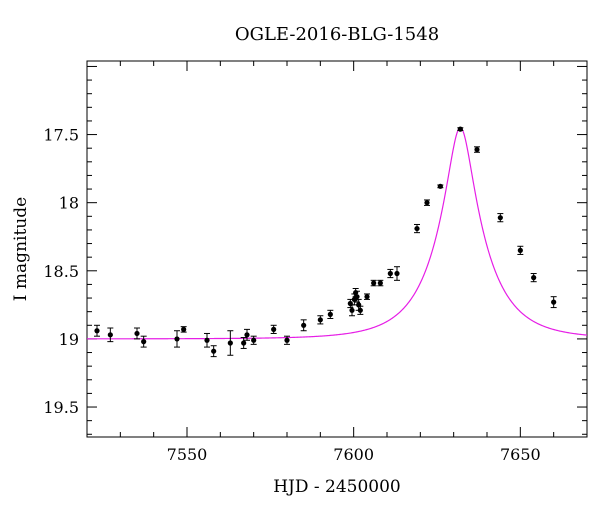 The width and height of the screenshot is (600, 512). What do you see at coordinates (69, 339) in the screenshot?
I see `y-tick-label: 19` at bounding box center [69, 339].